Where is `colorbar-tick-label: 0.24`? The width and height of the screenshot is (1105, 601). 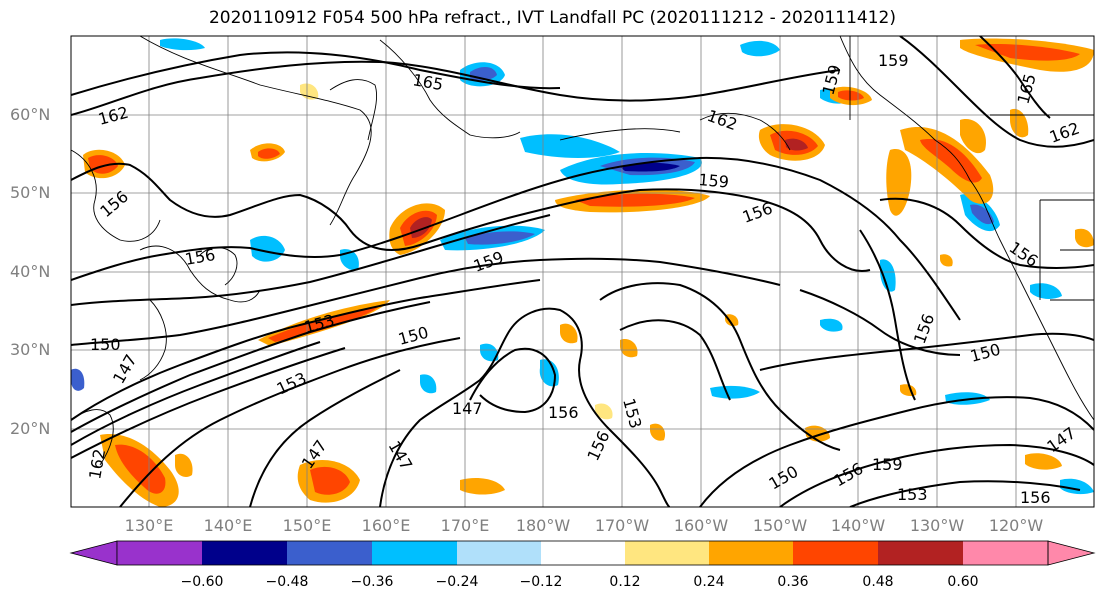
colorbar-tick-label: 0.24 is located at coordinates (709, 582).